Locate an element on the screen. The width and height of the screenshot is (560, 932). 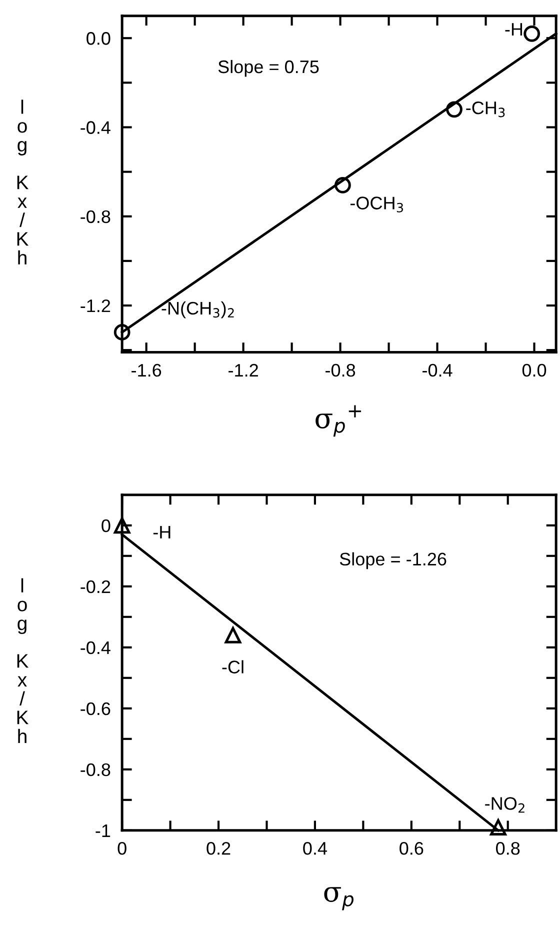
annotation: -Cl is located at coordinates (233, 667).